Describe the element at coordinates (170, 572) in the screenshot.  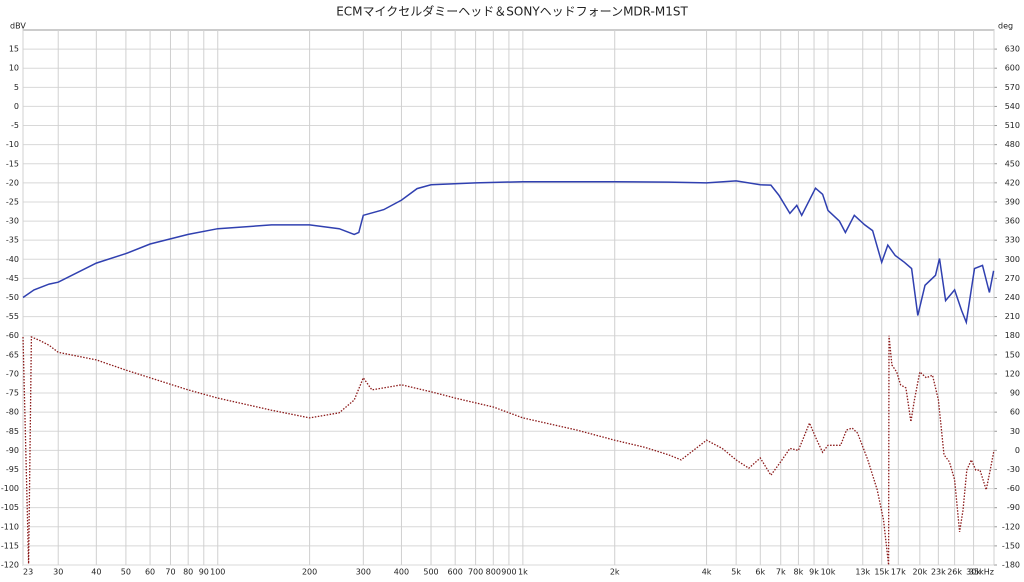
I see `x-tick-label: 70` at that location.